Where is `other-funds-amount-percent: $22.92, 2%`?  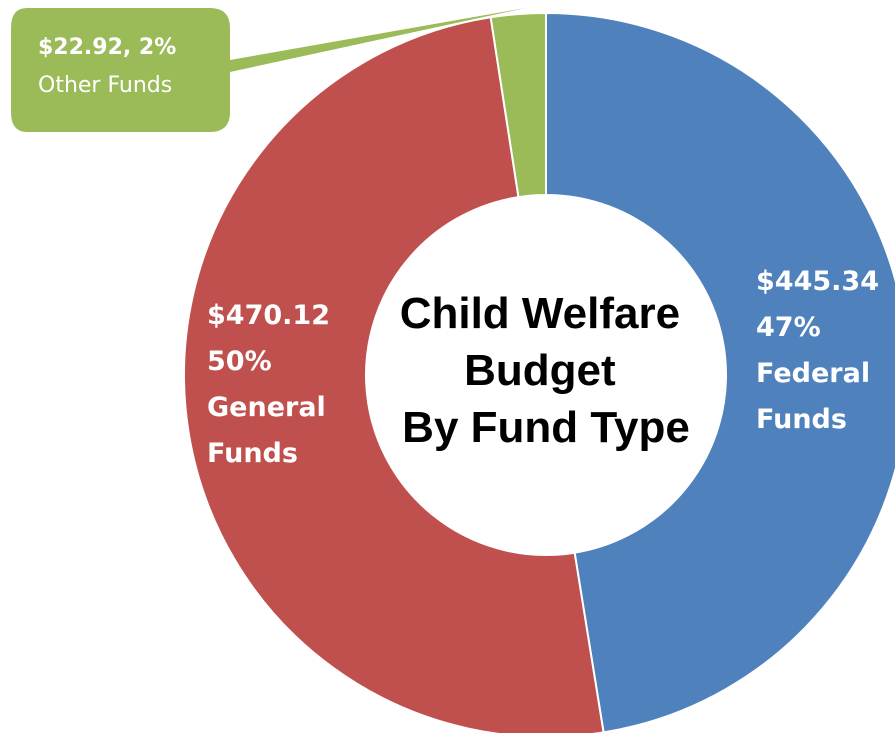 other-funds-amount-percent: $22.92, 2% is located at coordinates (107, 47).